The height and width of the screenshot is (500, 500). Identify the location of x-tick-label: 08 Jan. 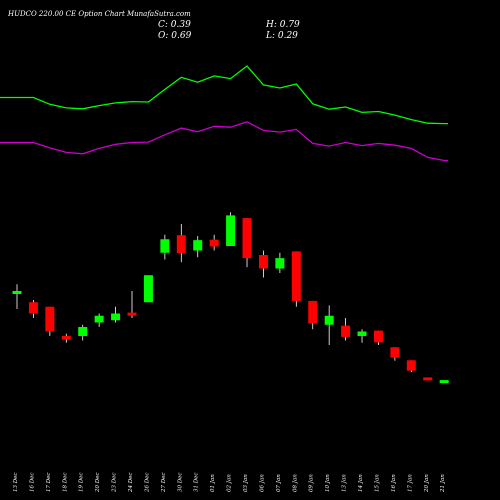
(295, 483).